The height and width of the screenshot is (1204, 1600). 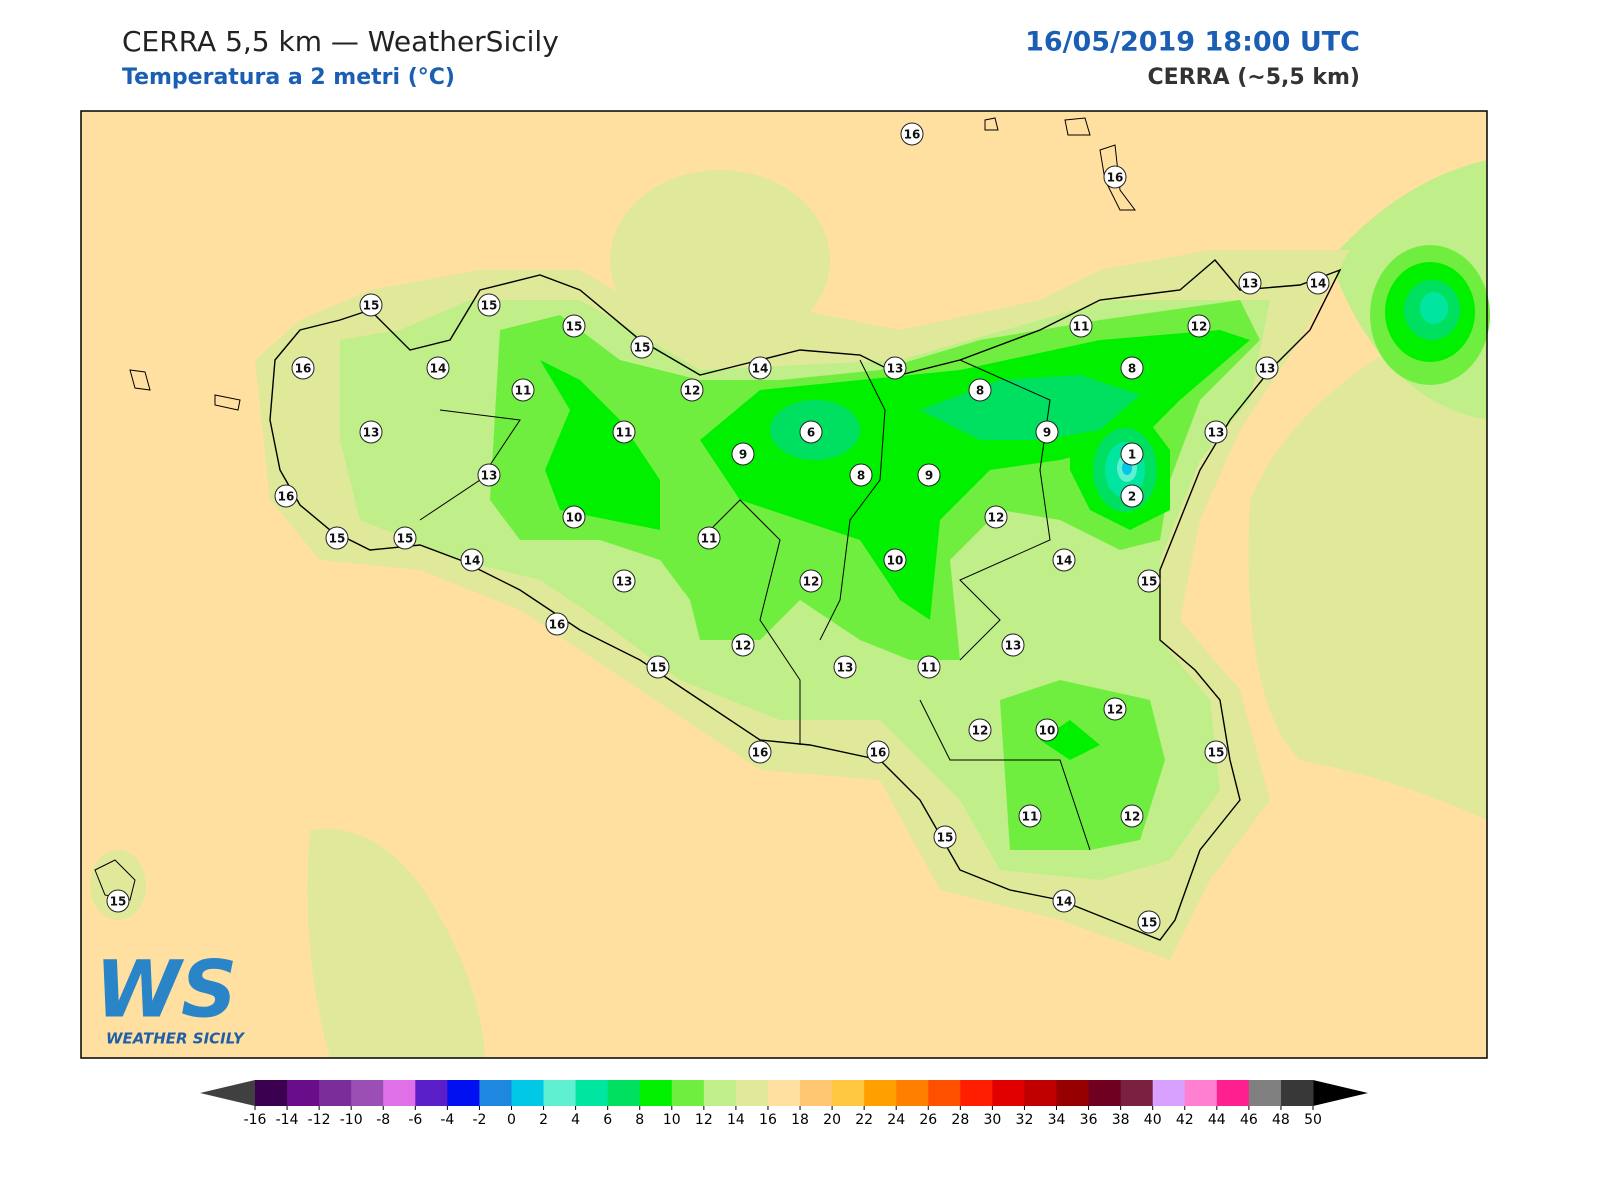 What do you see at coordinates (1132, 455) in the screenshot?
I see `station-value: 1` at bounding box center [1132, 455].